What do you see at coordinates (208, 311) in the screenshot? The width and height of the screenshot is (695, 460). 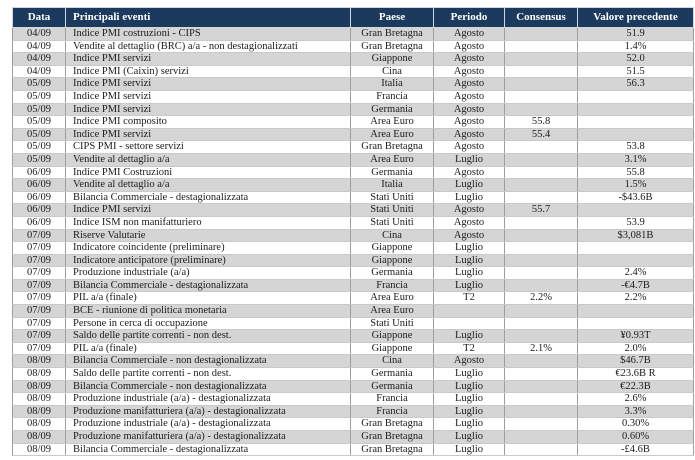 I see `cell-event: BCE - riunione di politica monetaria` at bounding box center [208, 311].